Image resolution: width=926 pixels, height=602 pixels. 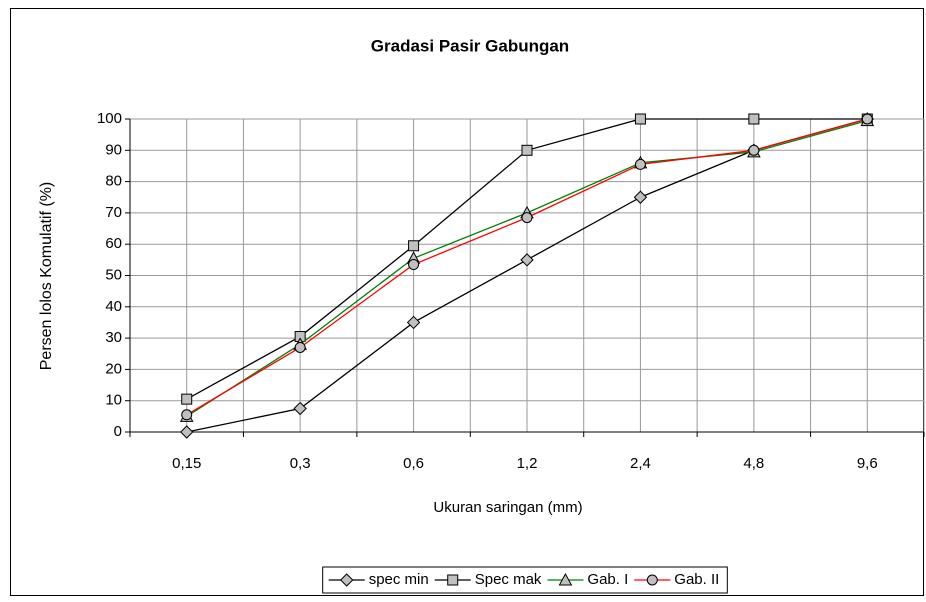 What do you see at coordinates (113, 368) in the screenshot?
I see `y-tick-label: 20` at bounding box center [113, 368].